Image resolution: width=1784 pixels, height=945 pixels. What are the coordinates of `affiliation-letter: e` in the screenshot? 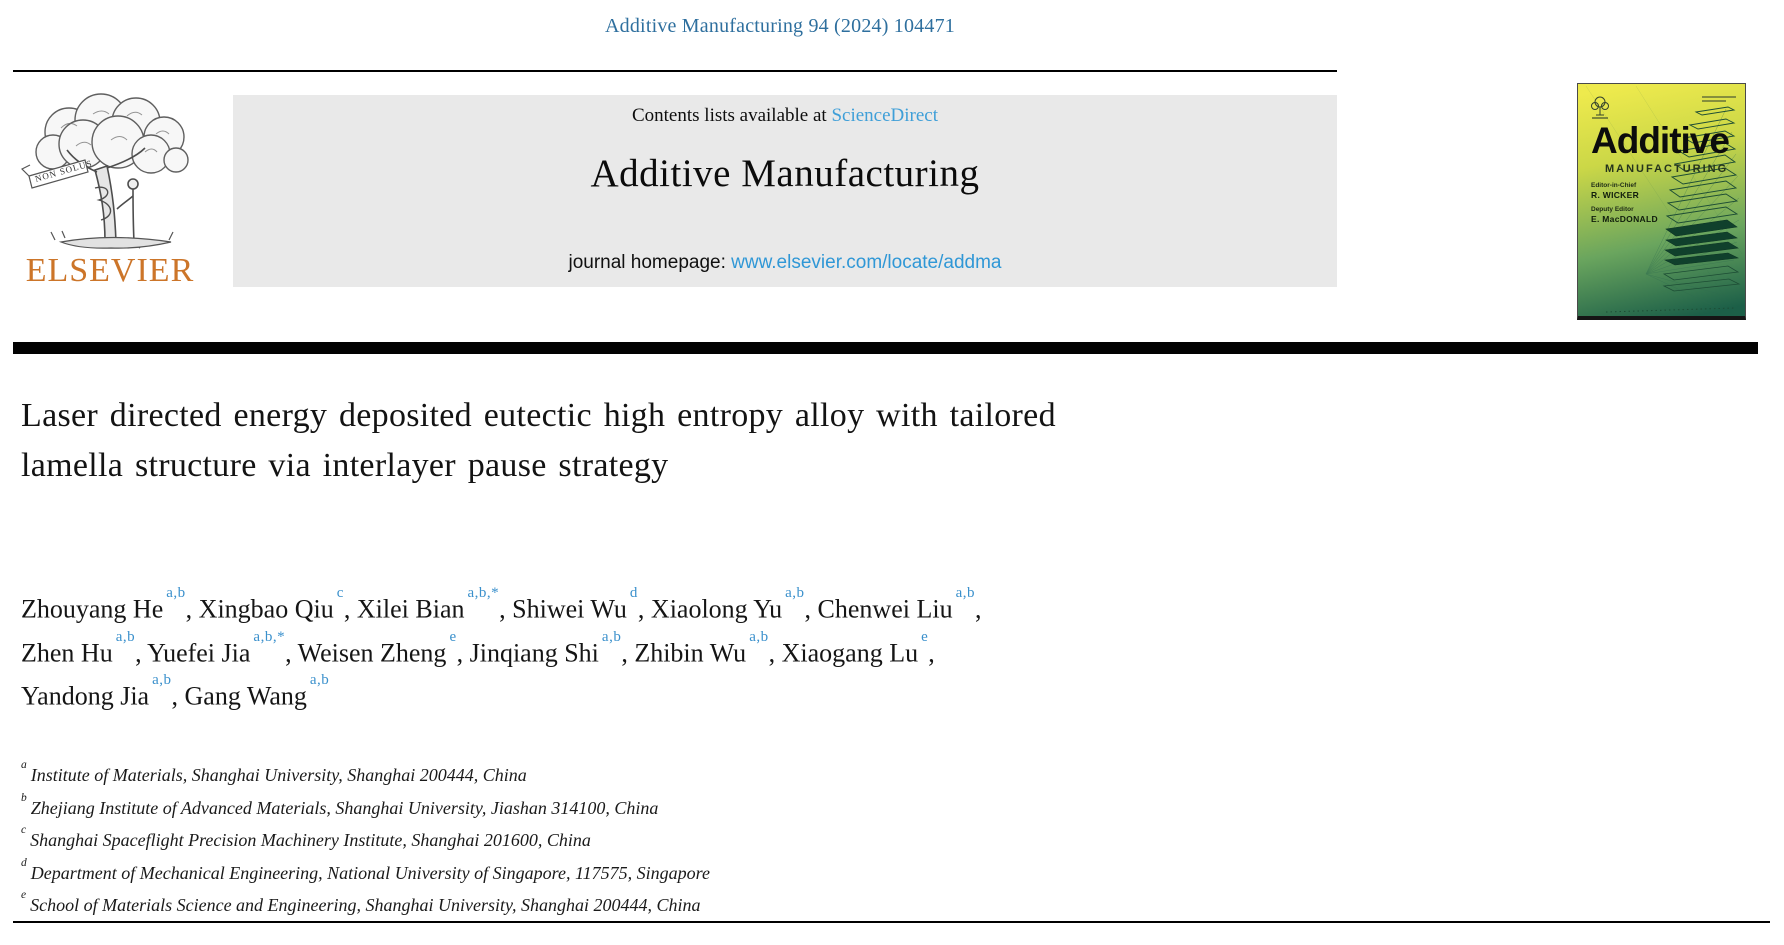 It's located at (24, 895).